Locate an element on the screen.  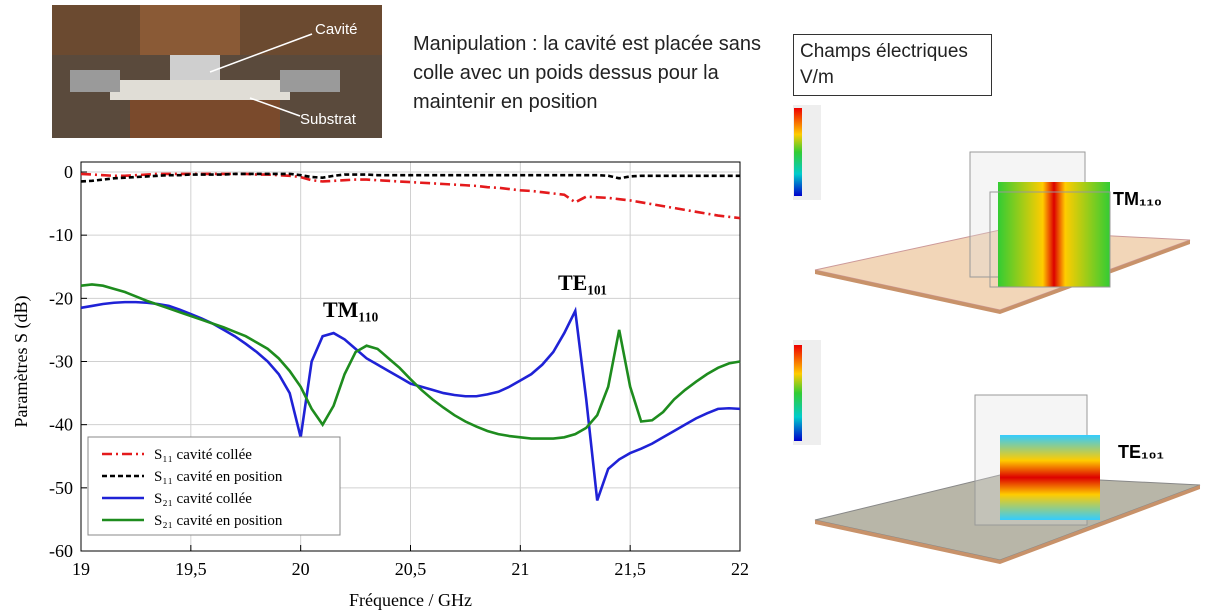
mode-label: TE₁₀₁ is located at coordinates (1141, 452).